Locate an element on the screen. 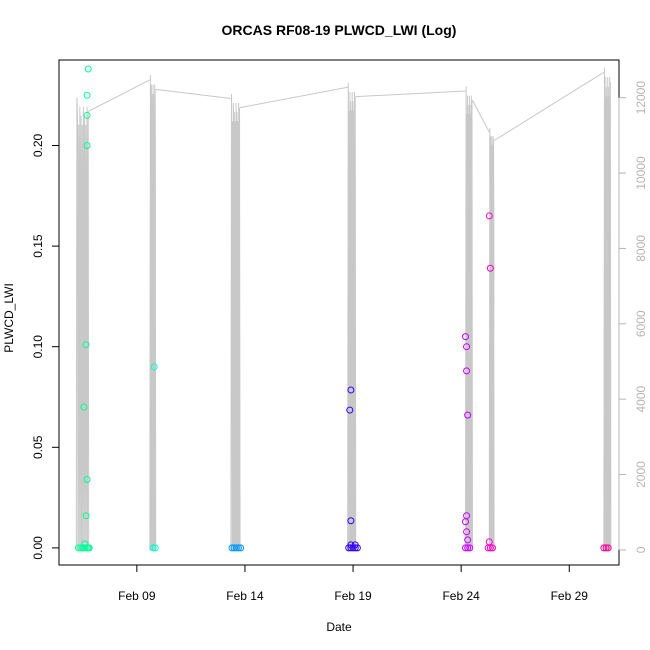 This screenshot has width=650, height=650. y-axis-label: PLWCD_LWI is located at coordinates (9, 318).